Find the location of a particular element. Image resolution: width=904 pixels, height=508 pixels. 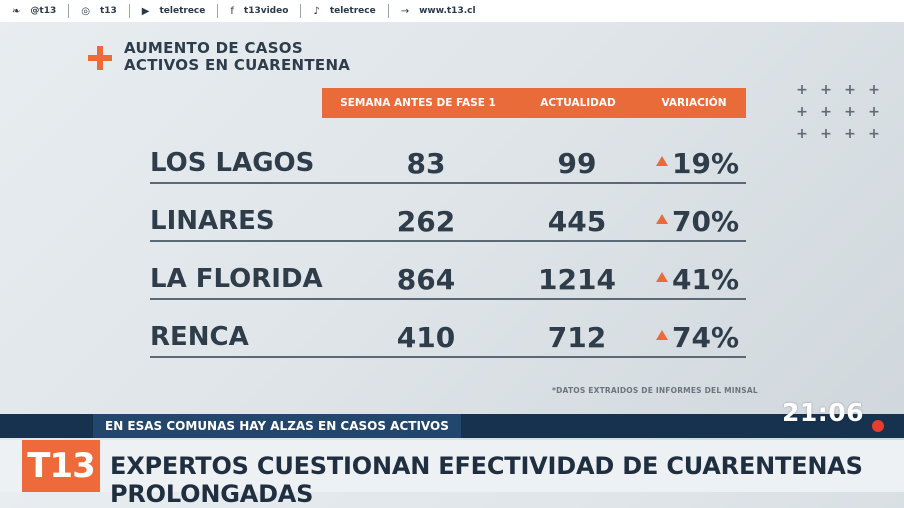

facebook-icon: f is located at coordinates (232, 11).